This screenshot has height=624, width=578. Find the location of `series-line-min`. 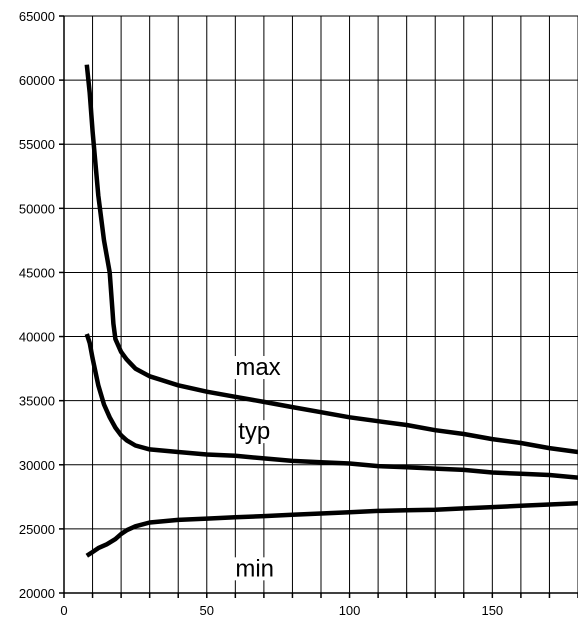

series-line-min is located at coordinates (331, 529).